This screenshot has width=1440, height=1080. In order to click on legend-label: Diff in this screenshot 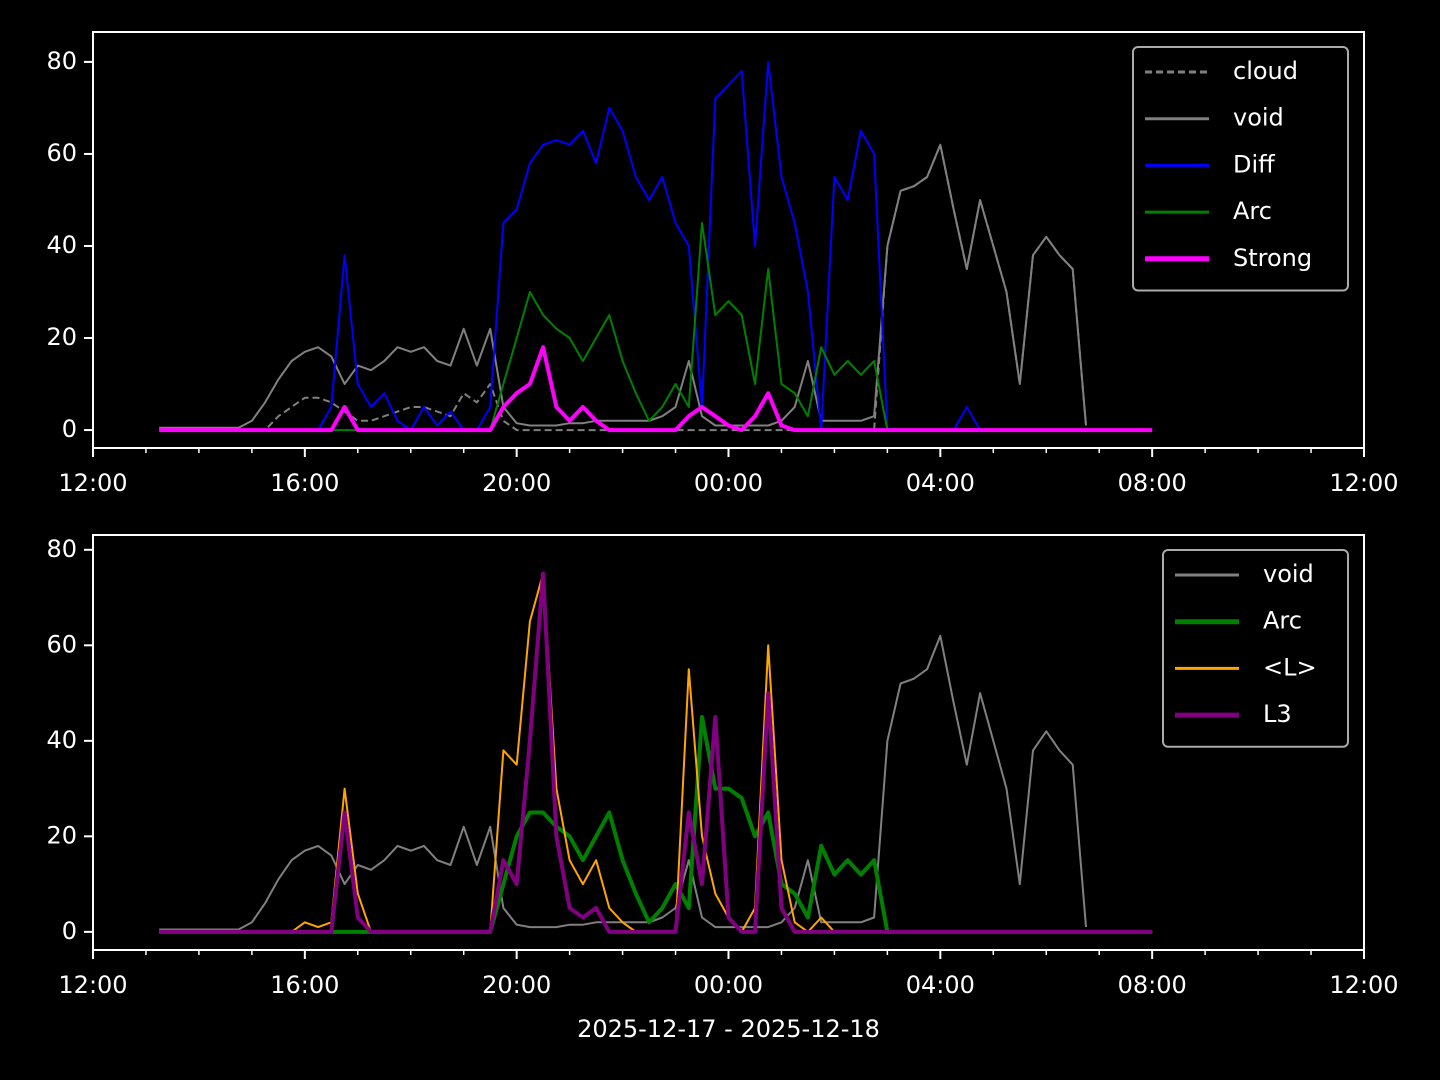, I will do `click(1254, 164)`.